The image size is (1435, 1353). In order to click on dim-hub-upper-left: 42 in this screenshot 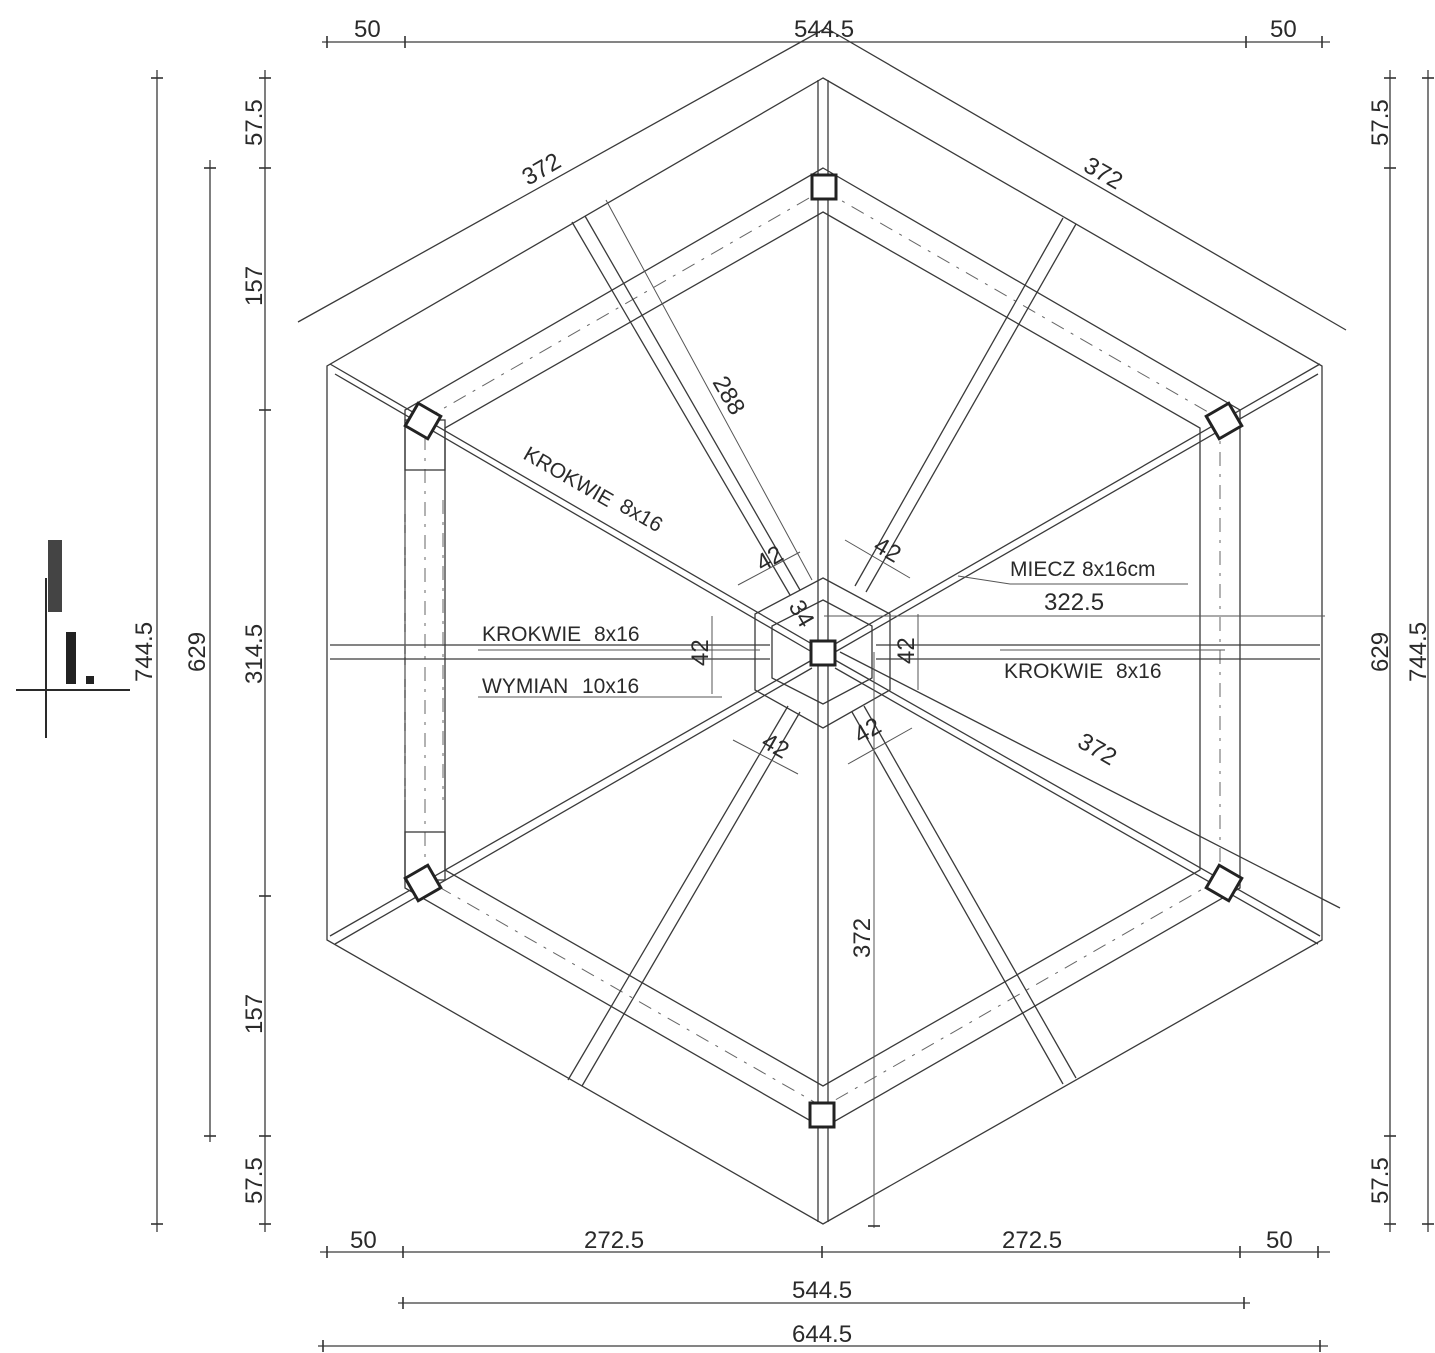, I will do `click(770, 558)`.